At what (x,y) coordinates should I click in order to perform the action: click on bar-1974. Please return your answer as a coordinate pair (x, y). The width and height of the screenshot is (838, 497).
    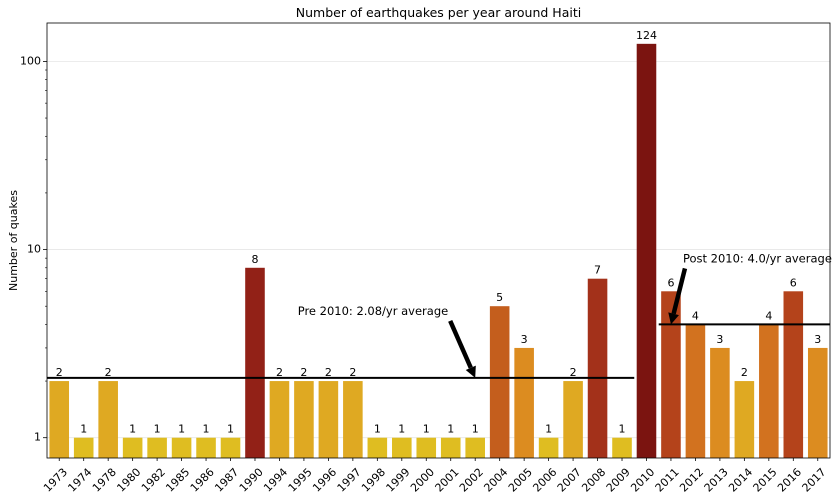
    Looking at the image, I should click on (83, 447).